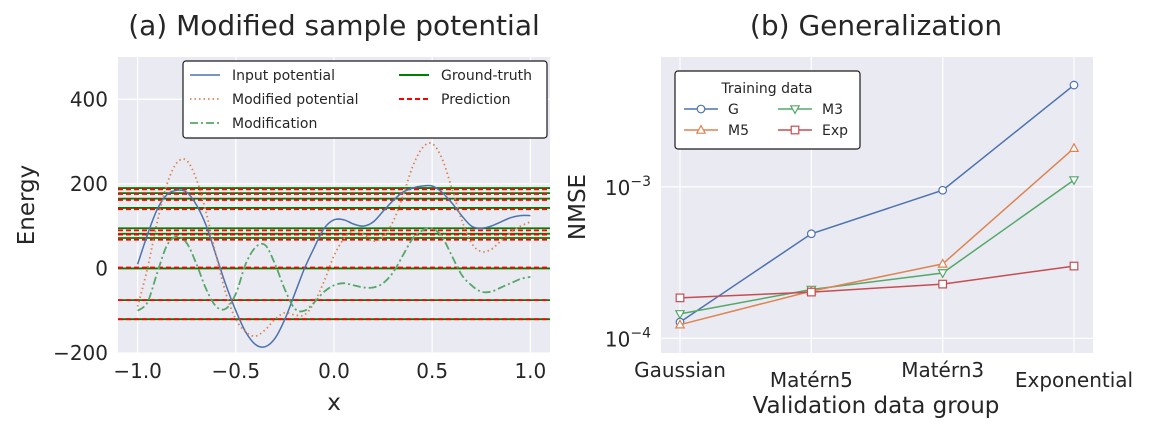  What do you see at coordinates (876, 25) in the screenshot?
I see `panel-b-title: (b) Generalization` at bounding box center [876, 25].